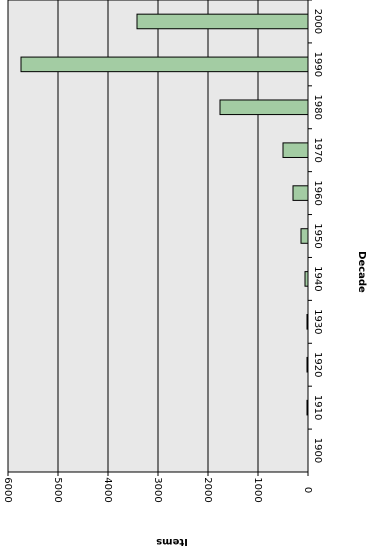 The width and height of the screenshot is (368, 554). I want to click on x-tick-label: 2000, so click(207, 489).